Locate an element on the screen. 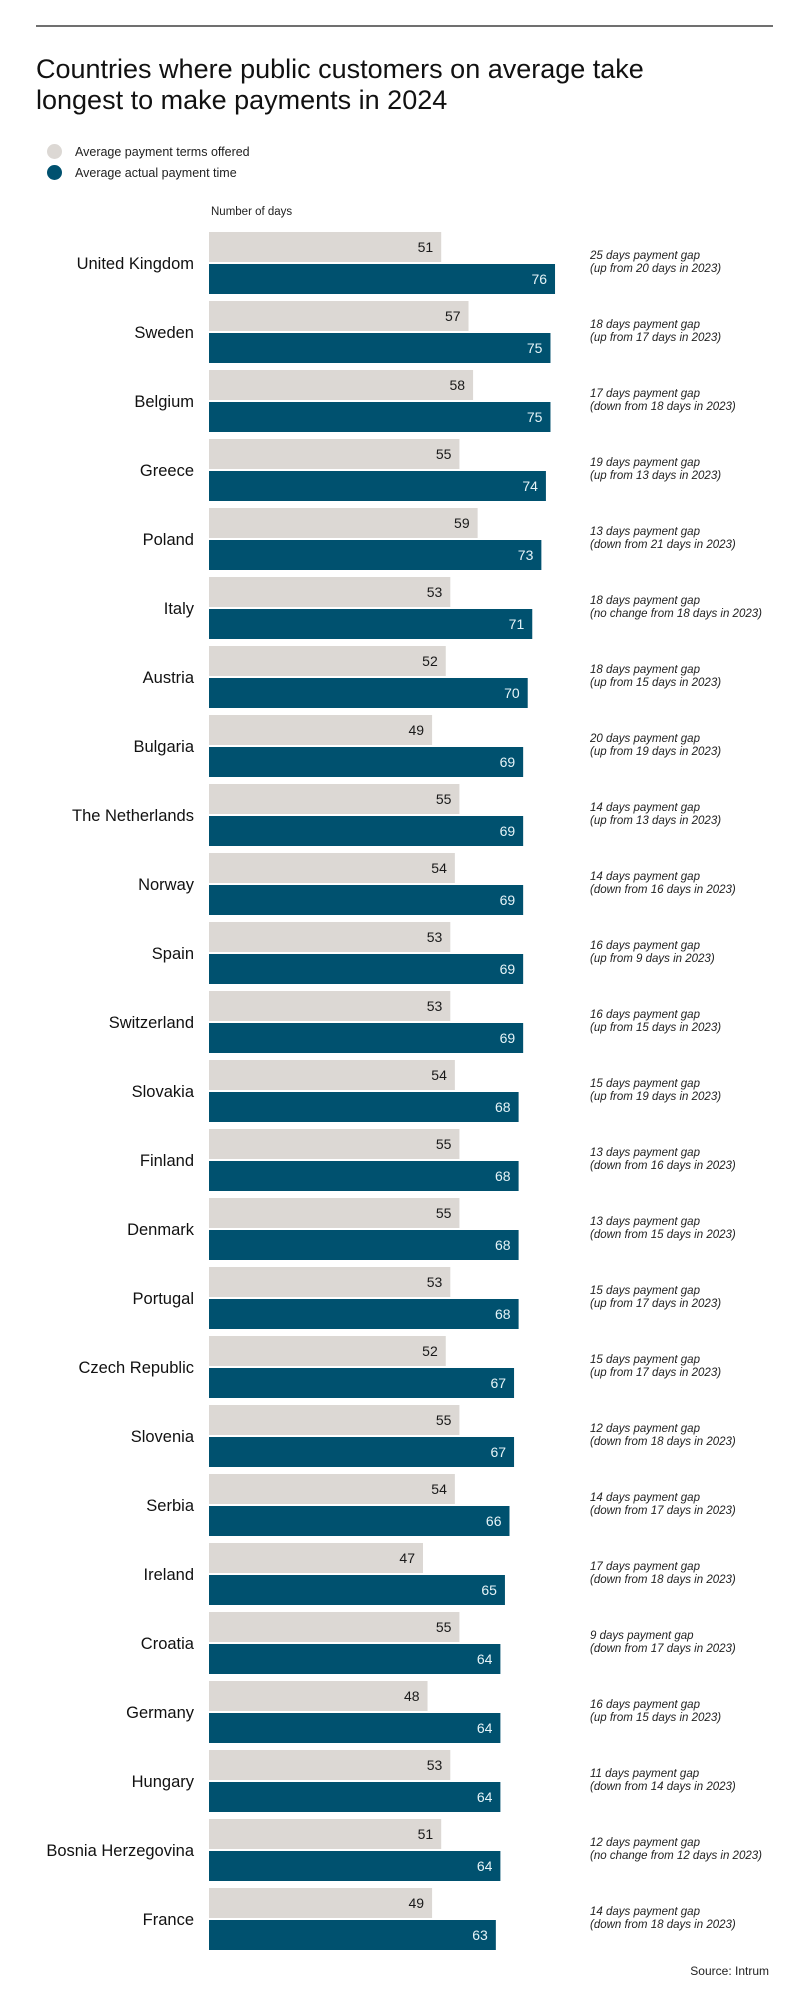 The image size is (800, 2000). value-label-terms-offered-serbia: 54 is located at coordinates (439, 1489).